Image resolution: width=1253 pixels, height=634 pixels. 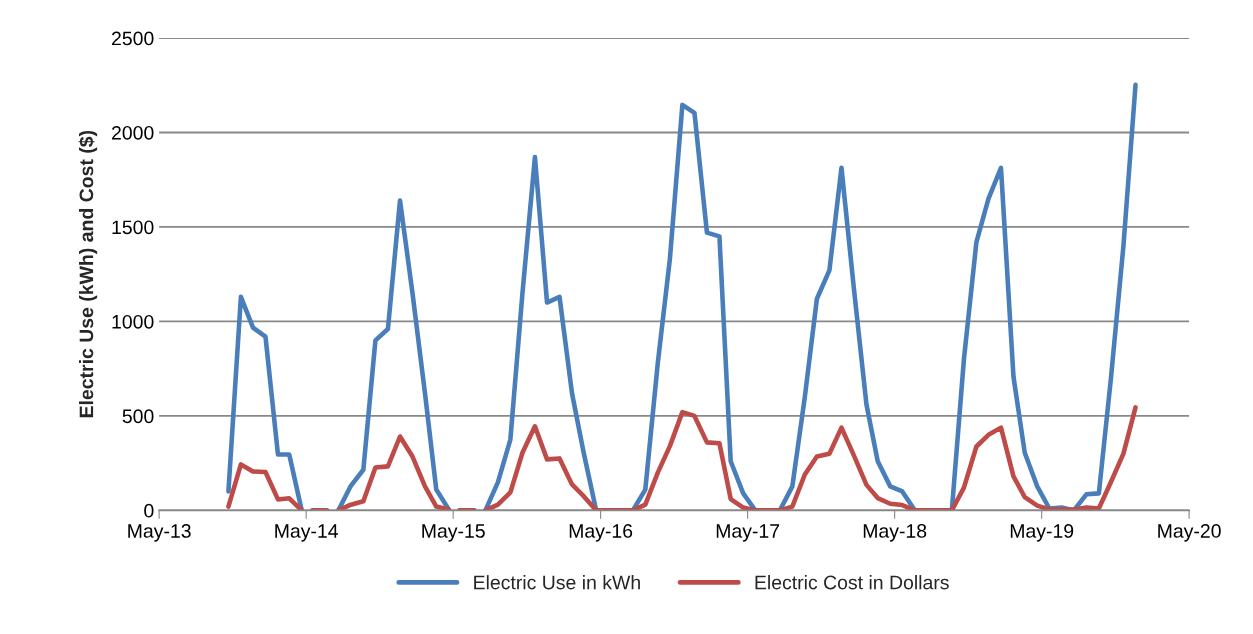 What do you see at coordinates (138, 416) in the screenshot?
I see `y-tick-label: 500` at bounding box center [138, 416].